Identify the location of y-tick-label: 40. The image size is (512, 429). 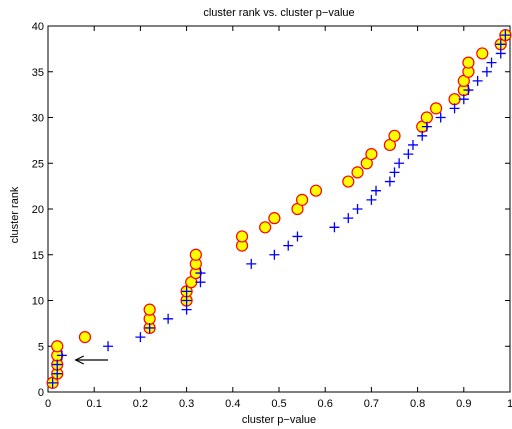
(38, 27).